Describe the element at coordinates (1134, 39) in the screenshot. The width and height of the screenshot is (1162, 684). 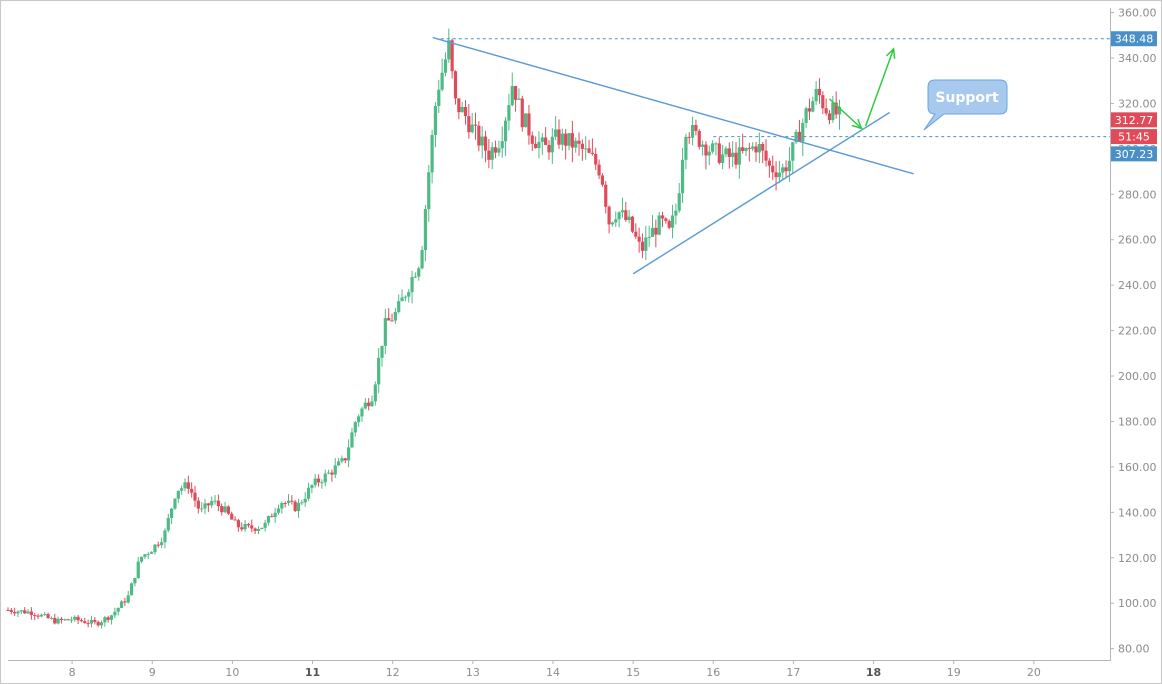
I see `price-tag-label: 348.48` at that location.